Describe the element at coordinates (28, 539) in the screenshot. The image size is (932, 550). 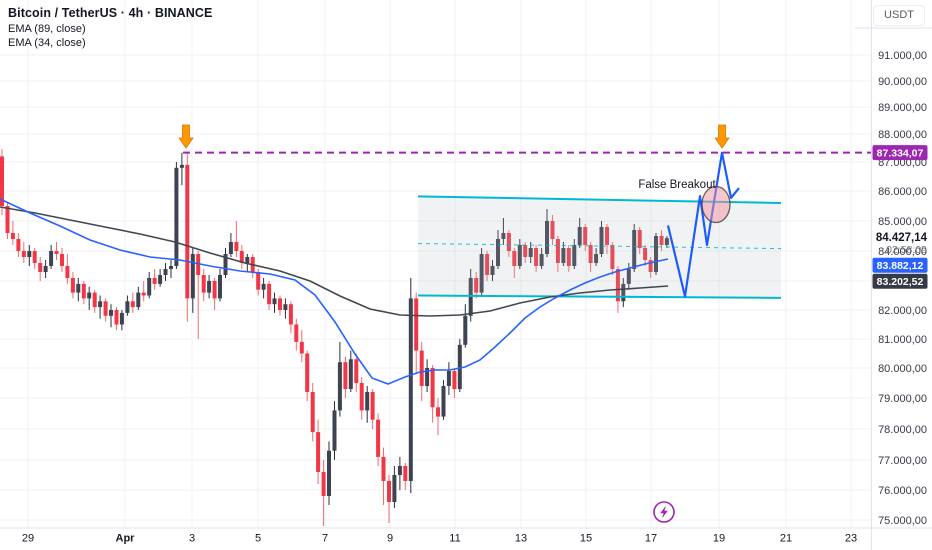
I see `time-tick-label: 29` at that location.